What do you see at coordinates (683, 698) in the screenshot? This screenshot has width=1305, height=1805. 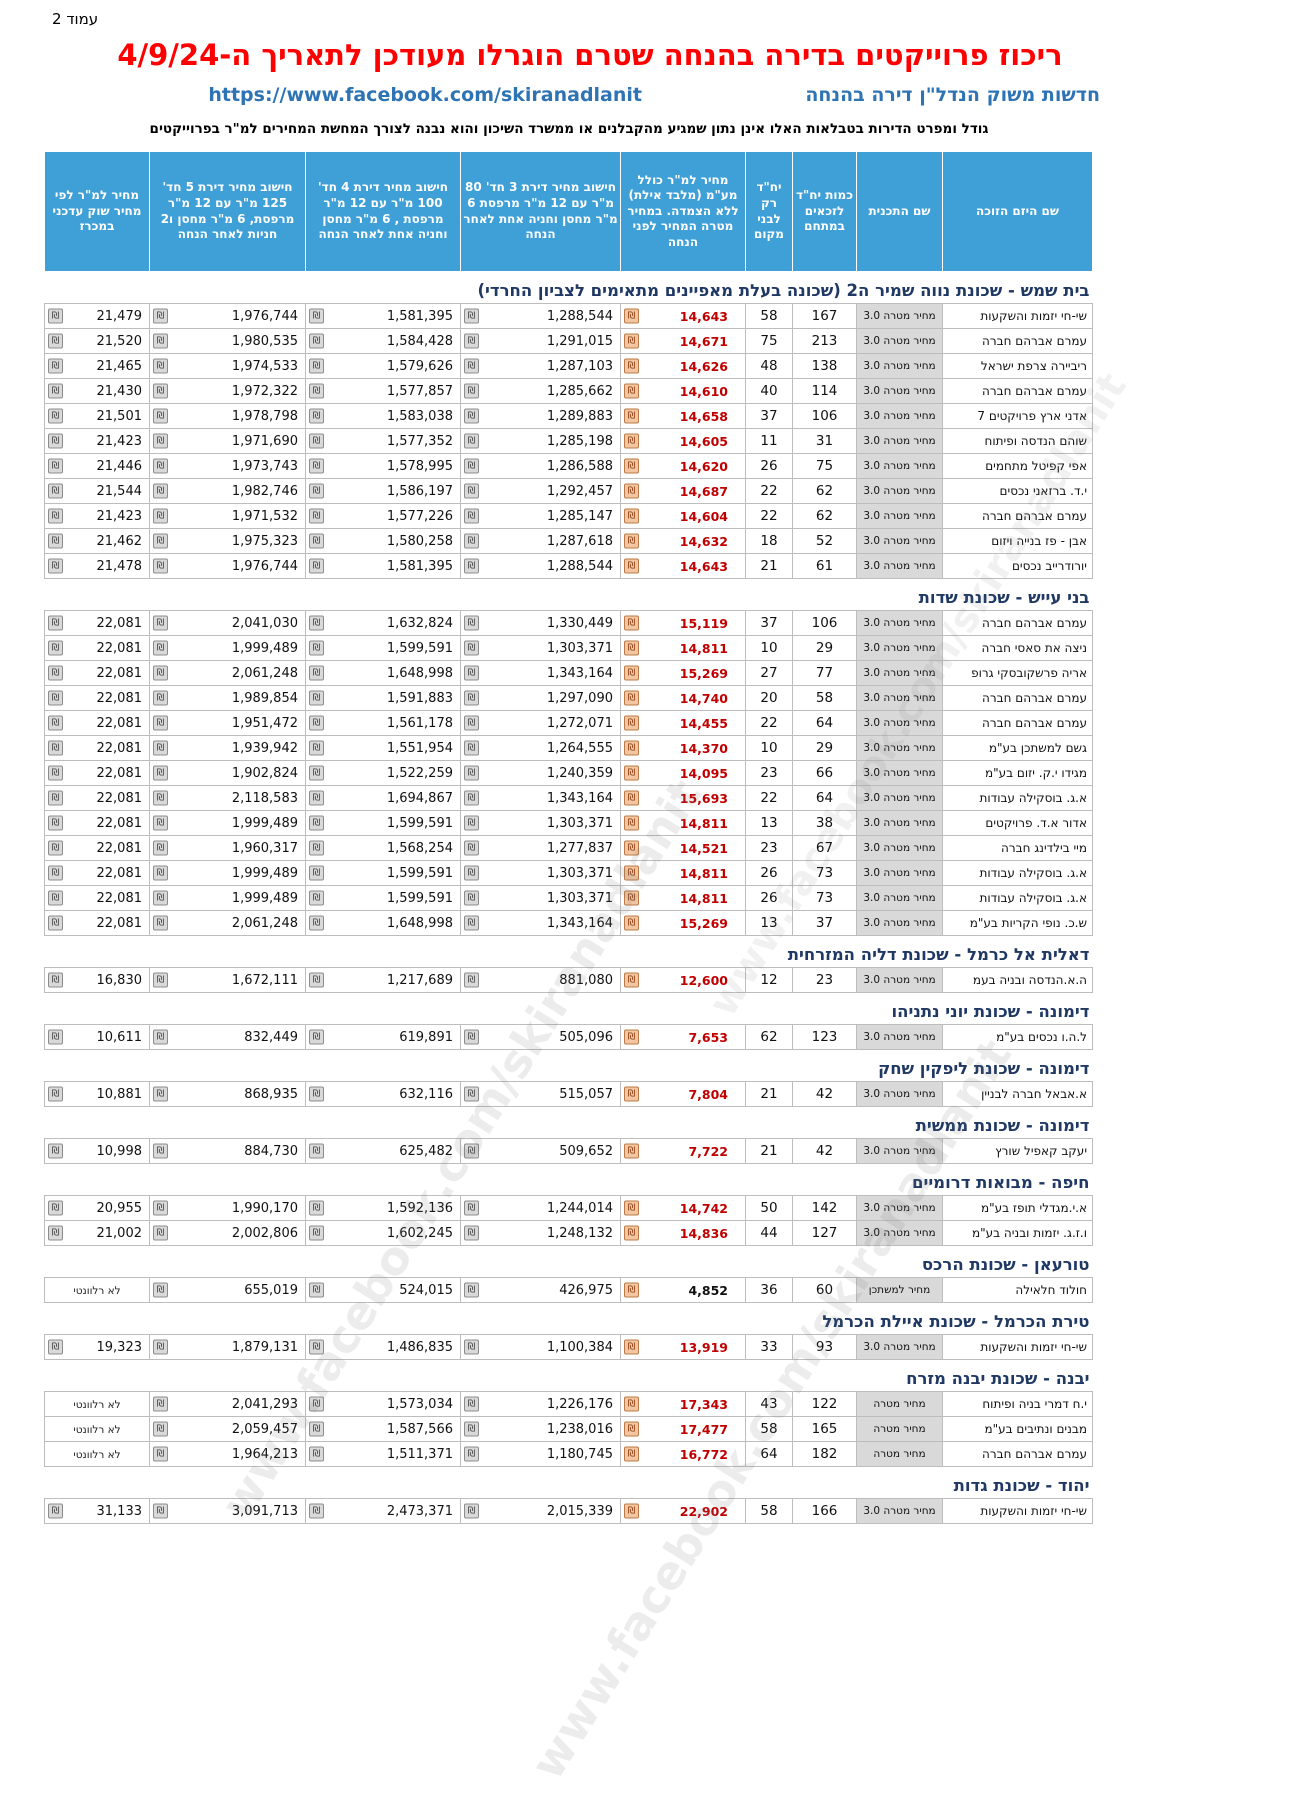 I see `cell-price-per-sqm: 14,740 ₪` at bounding box center [683, 698].